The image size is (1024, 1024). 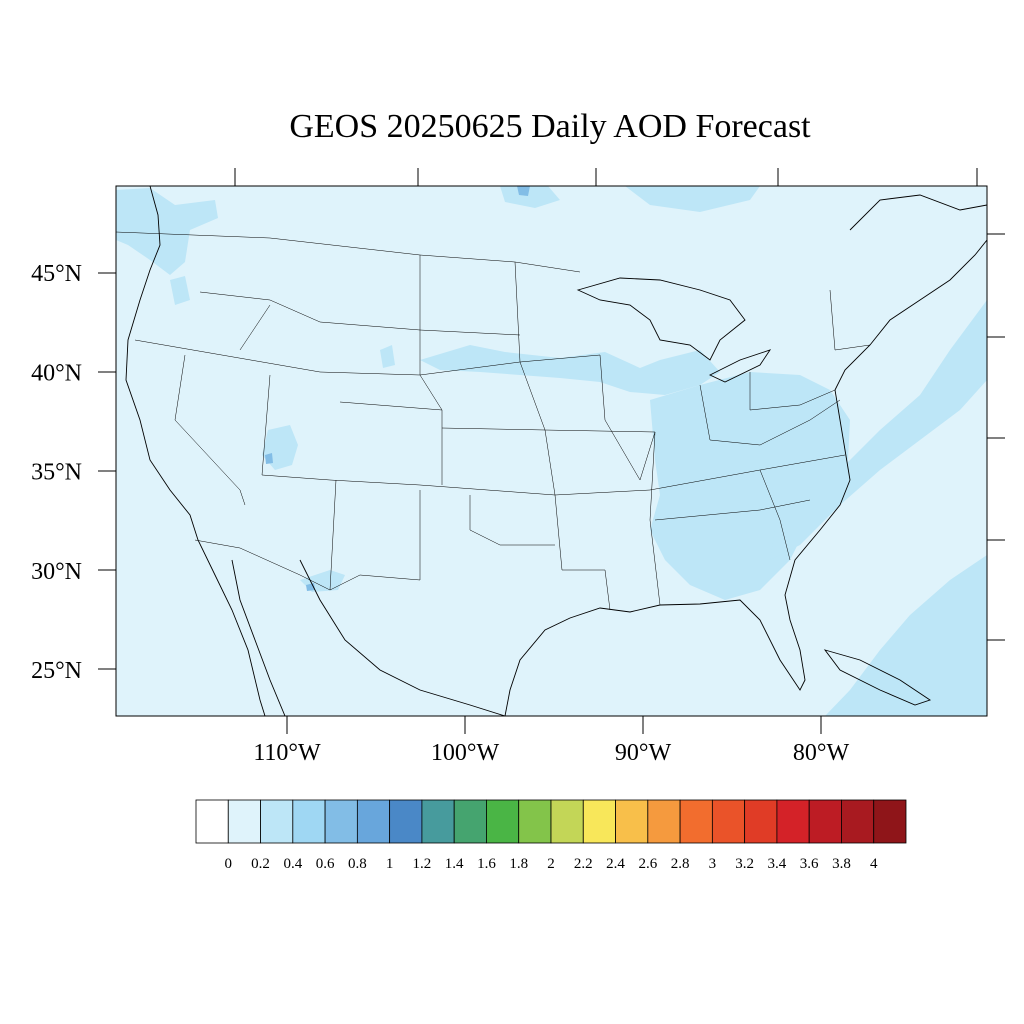 I want to click on lat-tick-label: 40°N, so click(x=56, y=373).